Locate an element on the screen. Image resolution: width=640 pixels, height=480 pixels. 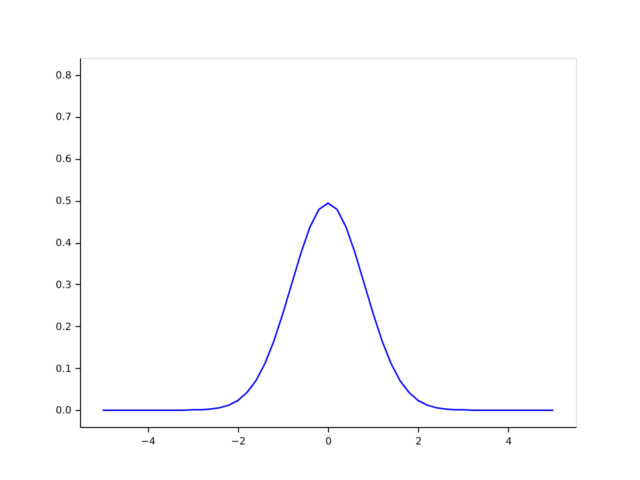
x-tick-label: 0 is located at coordinates (328, 442).